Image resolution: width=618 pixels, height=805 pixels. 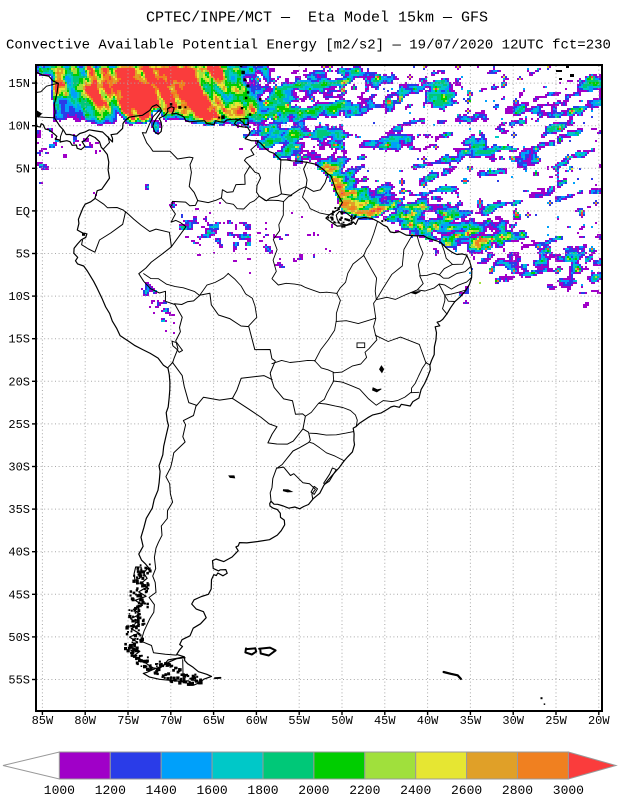 I want to click on svg-text: 65W, so click(x=214, y=721).